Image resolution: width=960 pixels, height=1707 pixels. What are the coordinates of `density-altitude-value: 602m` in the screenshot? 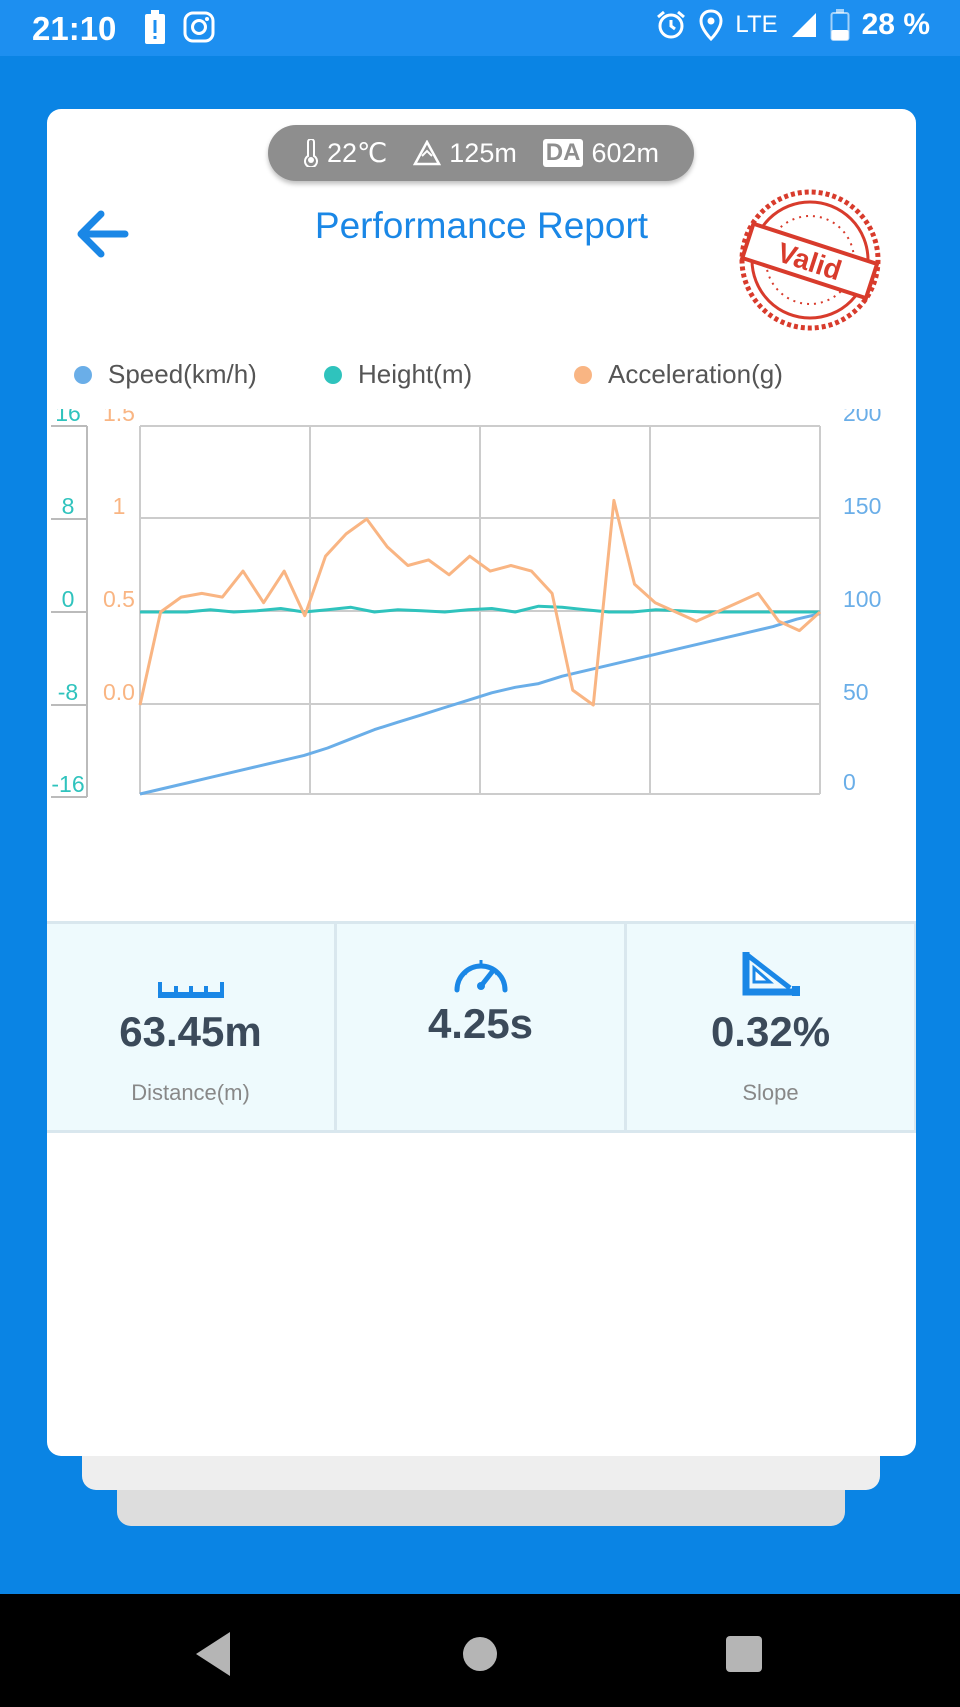 It's located at (625, 152).